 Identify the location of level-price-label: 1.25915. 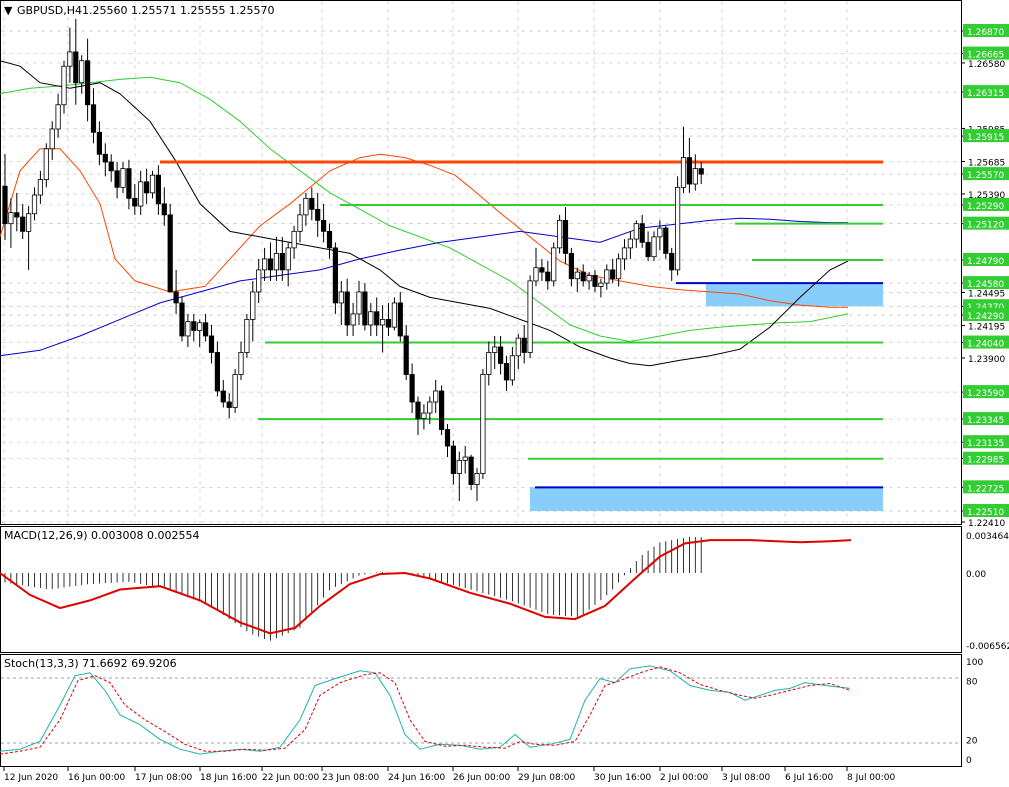
(985, 138).